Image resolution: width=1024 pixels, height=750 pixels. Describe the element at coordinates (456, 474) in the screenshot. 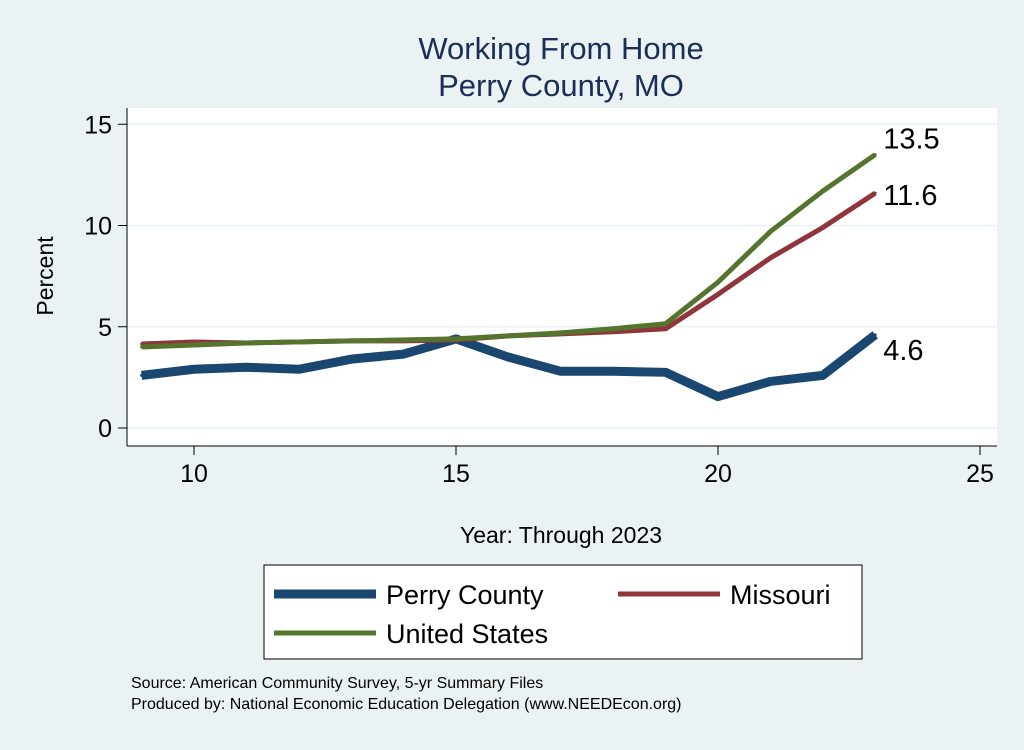

I see `x-tick-label: 15` at that location.